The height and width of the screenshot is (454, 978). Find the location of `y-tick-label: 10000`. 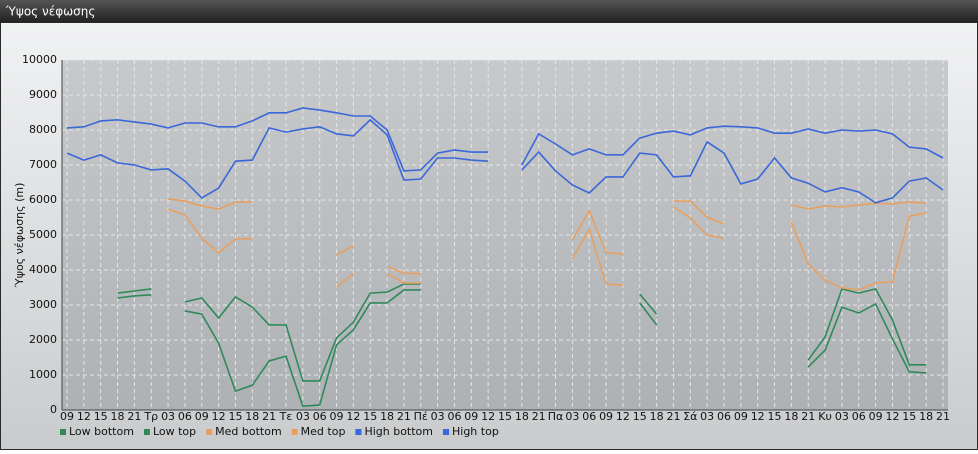

y-tick-label: 10000 is located at coordinates (39, 59).